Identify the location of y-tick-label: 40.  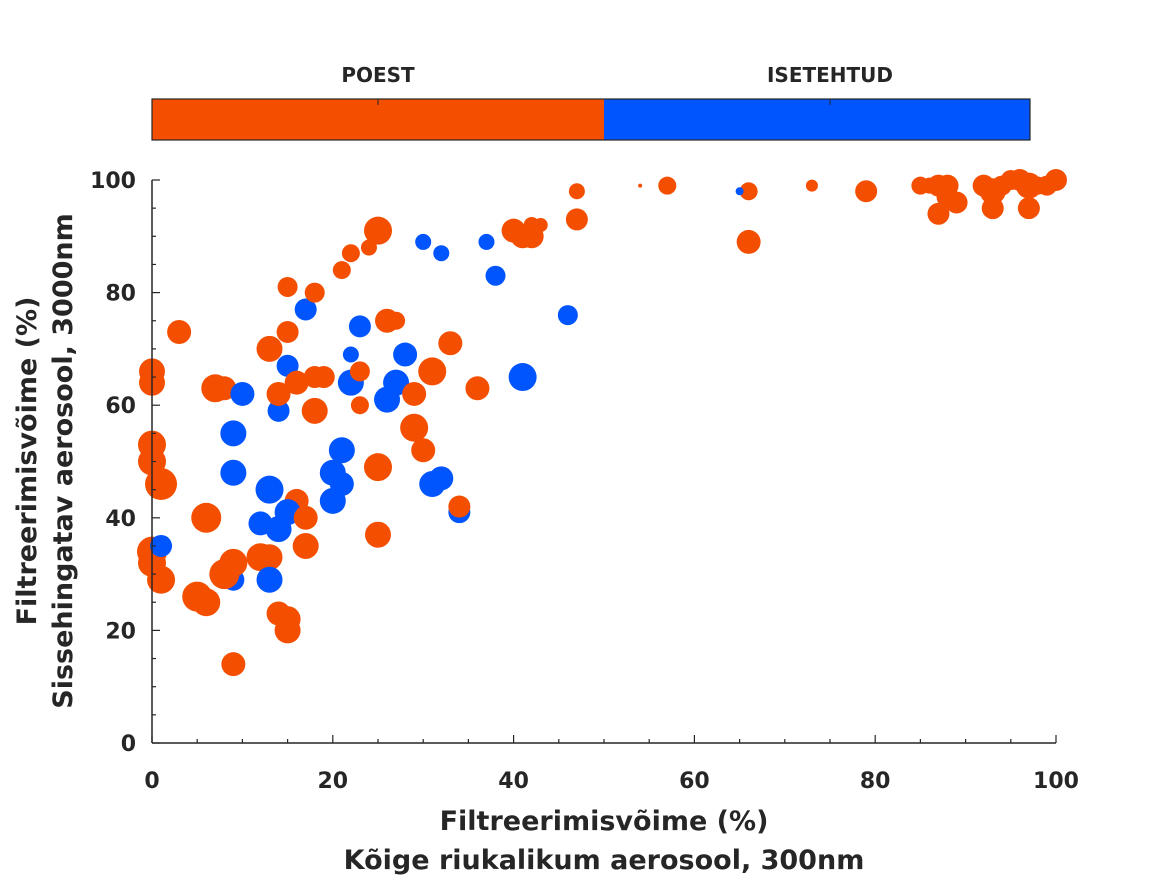
(120, 519).